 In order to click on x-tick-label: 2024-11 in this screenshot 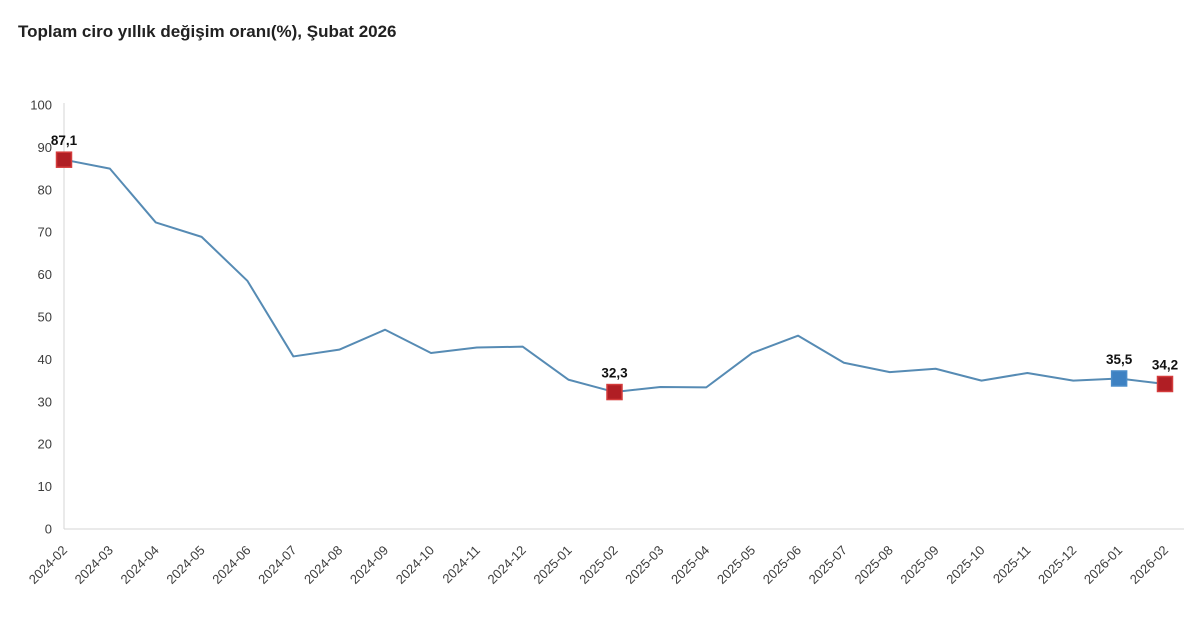, I will do `click(461, 565)`.